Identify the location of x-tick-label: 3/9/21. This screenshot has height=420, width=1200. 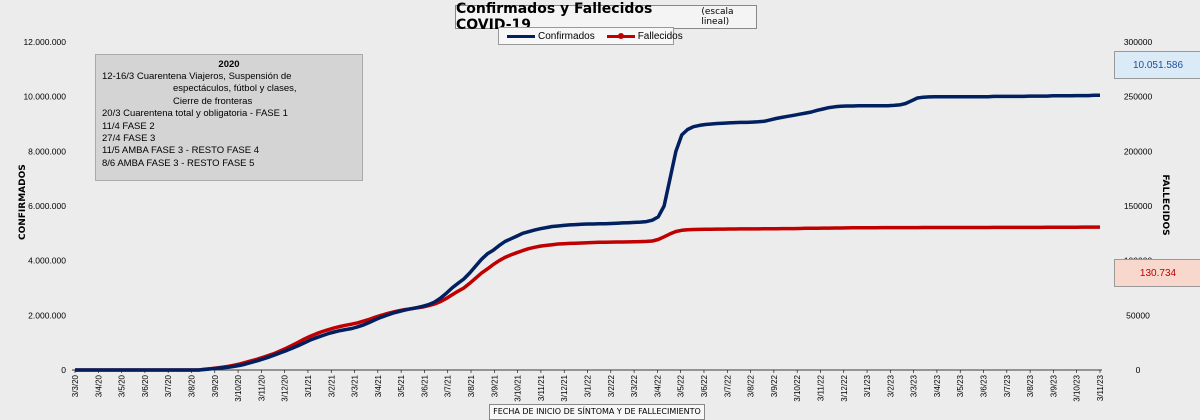
(494, 385).